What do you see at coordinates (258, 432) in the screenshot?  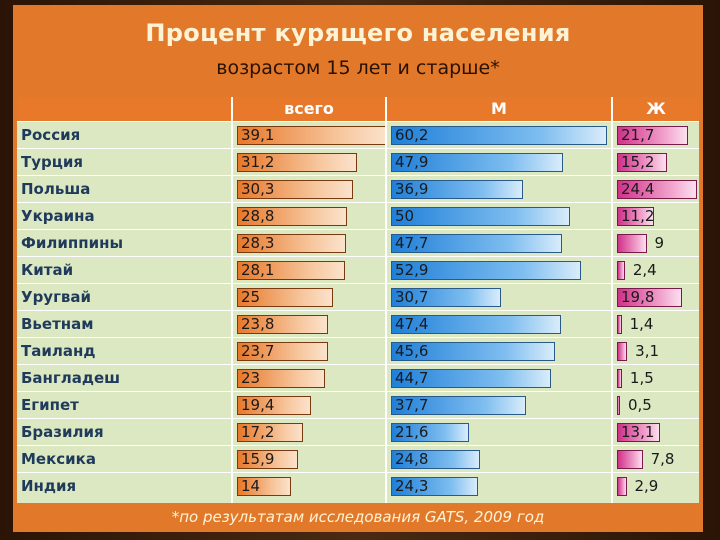 I see `total-value: 17,2` at bounding box center [258, 432].